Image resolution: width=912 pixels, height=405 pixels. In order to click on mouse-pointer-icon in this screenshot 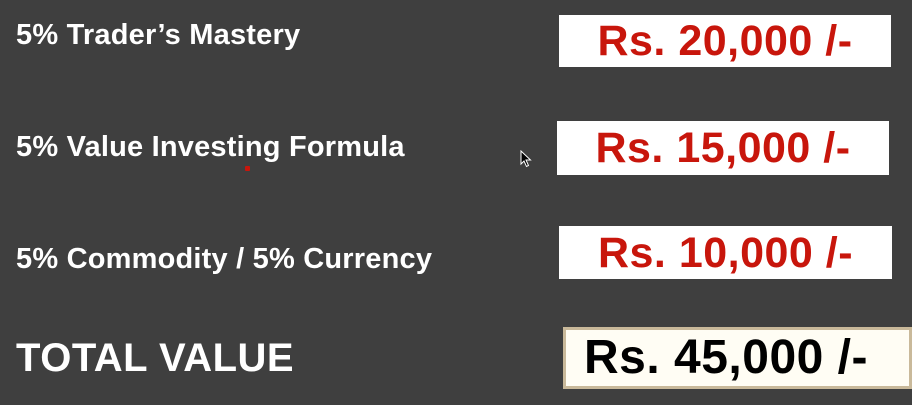, I will do `click(526, 159)`.